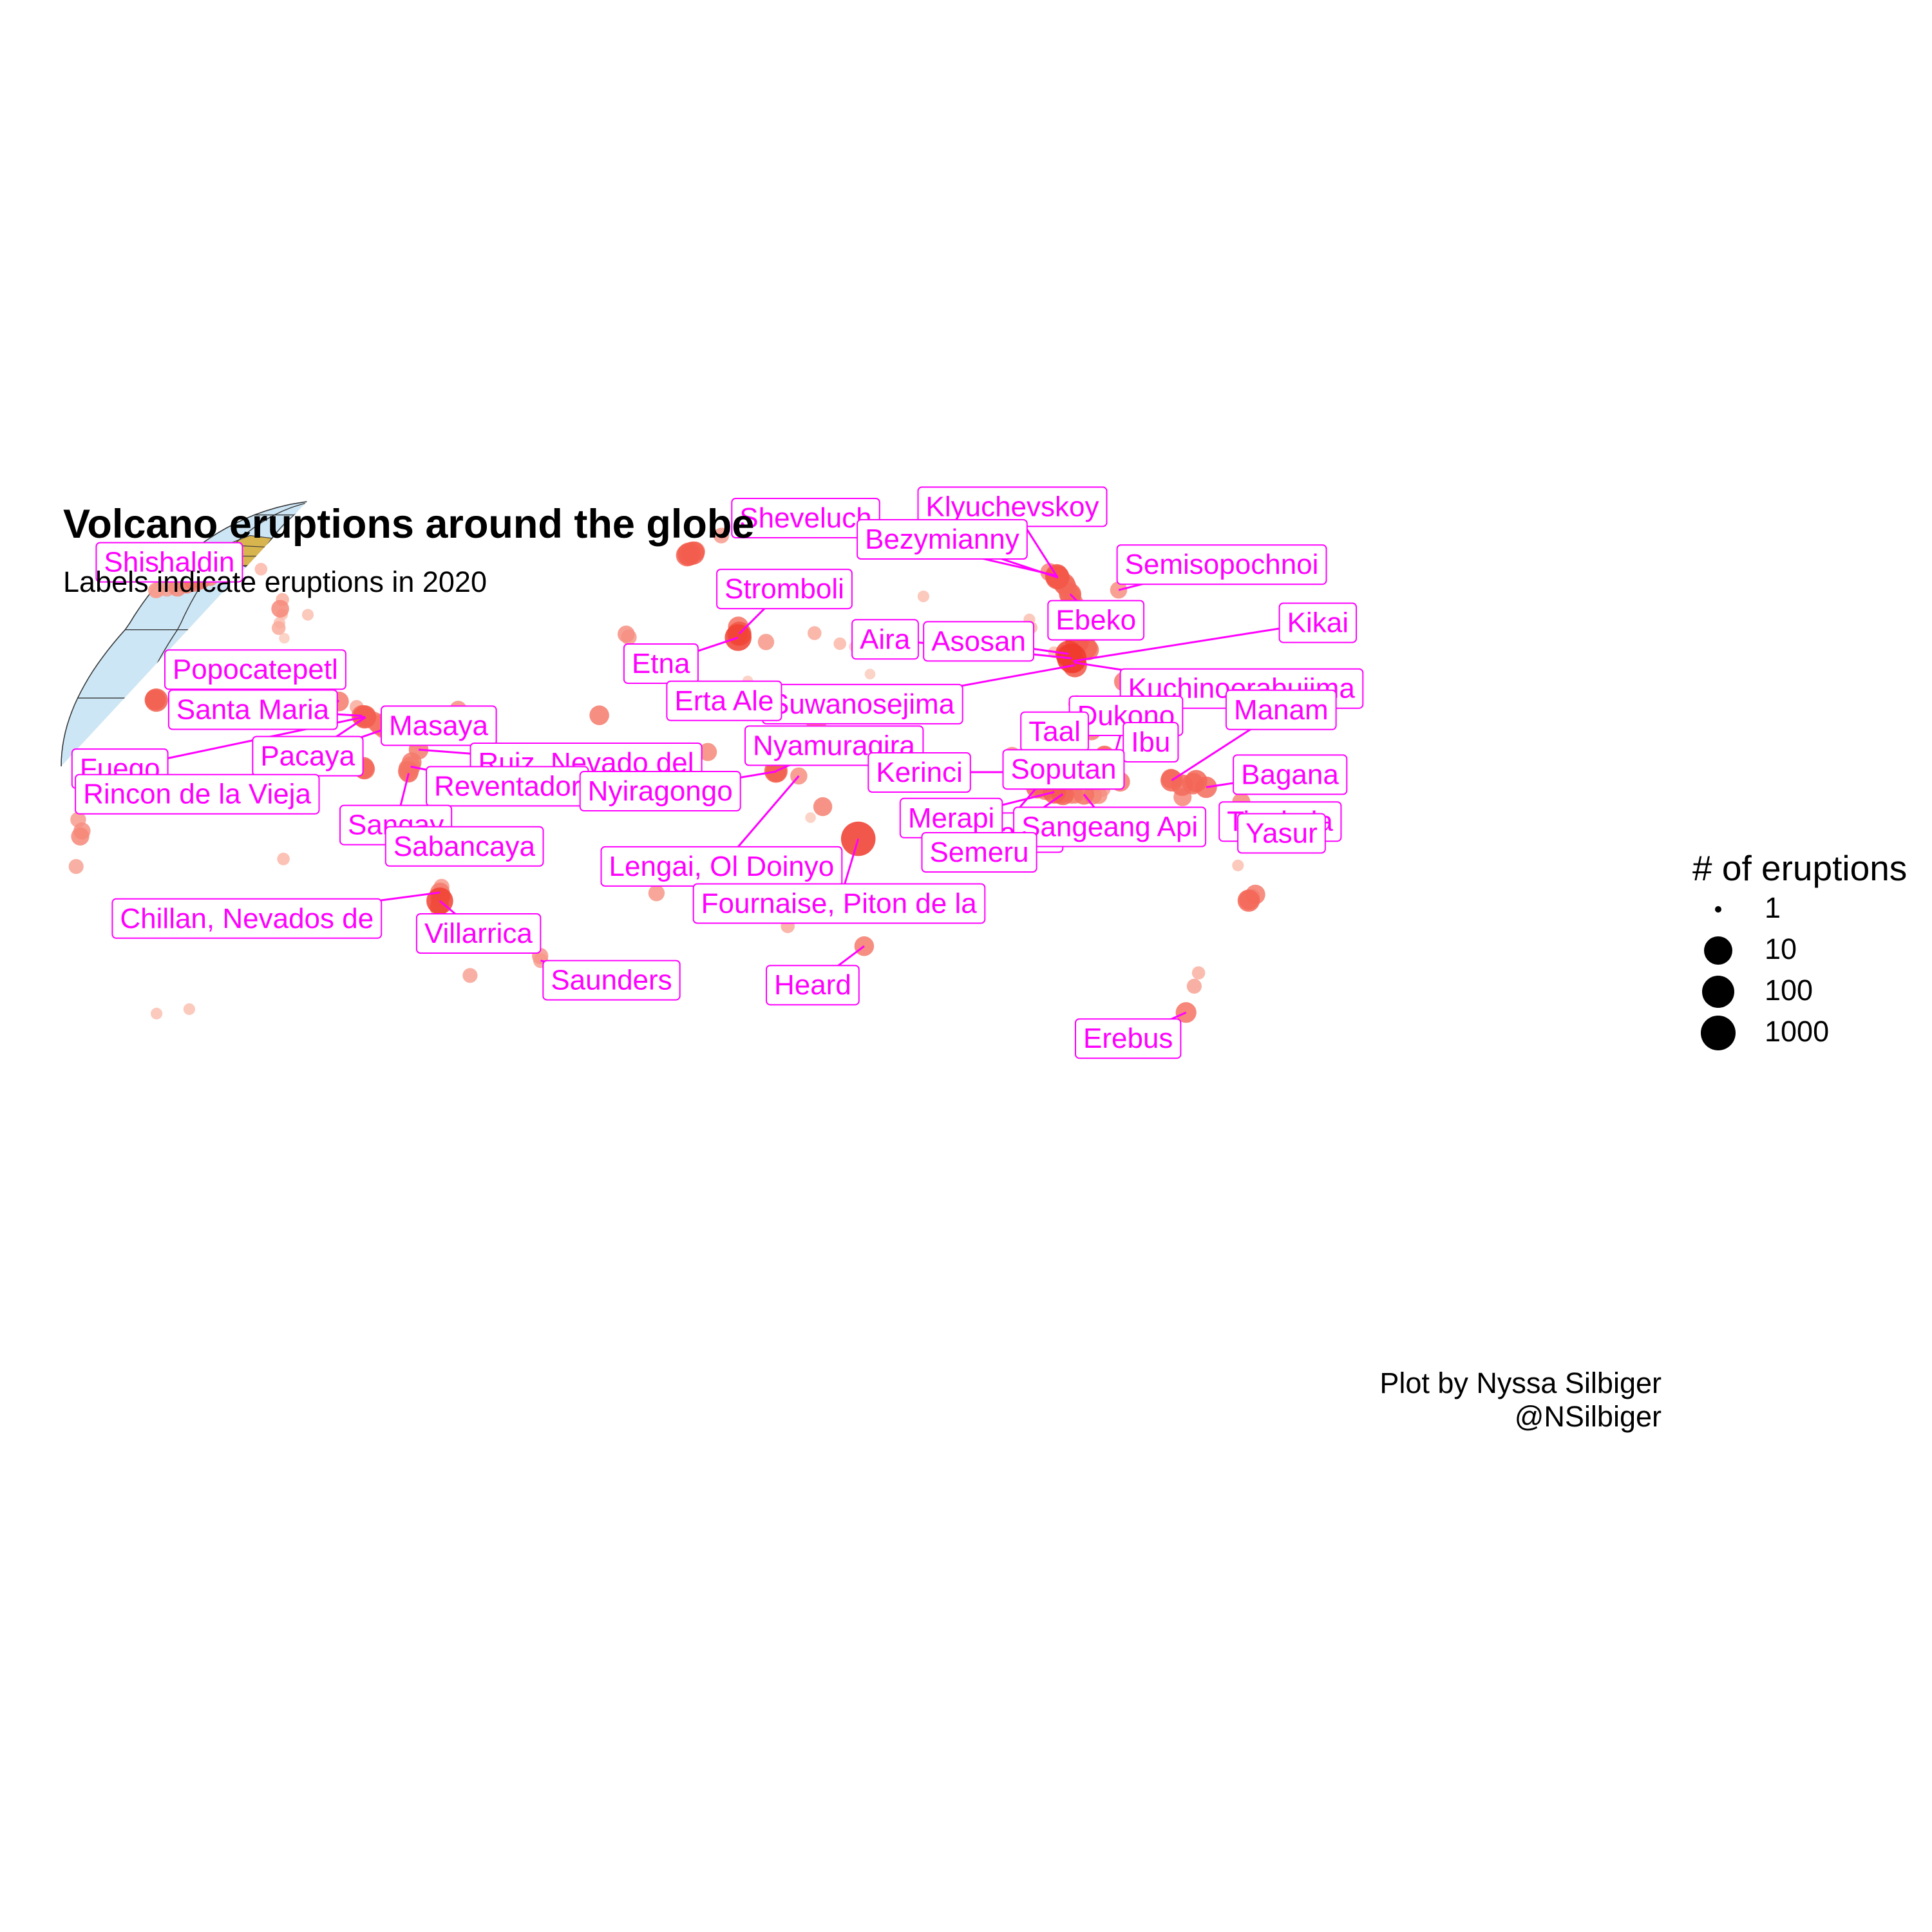  What do you see at coordinates (1282, 834) in the screenshot?
I see `volcano-label: Yasur` at bounding box center [1282, 834].